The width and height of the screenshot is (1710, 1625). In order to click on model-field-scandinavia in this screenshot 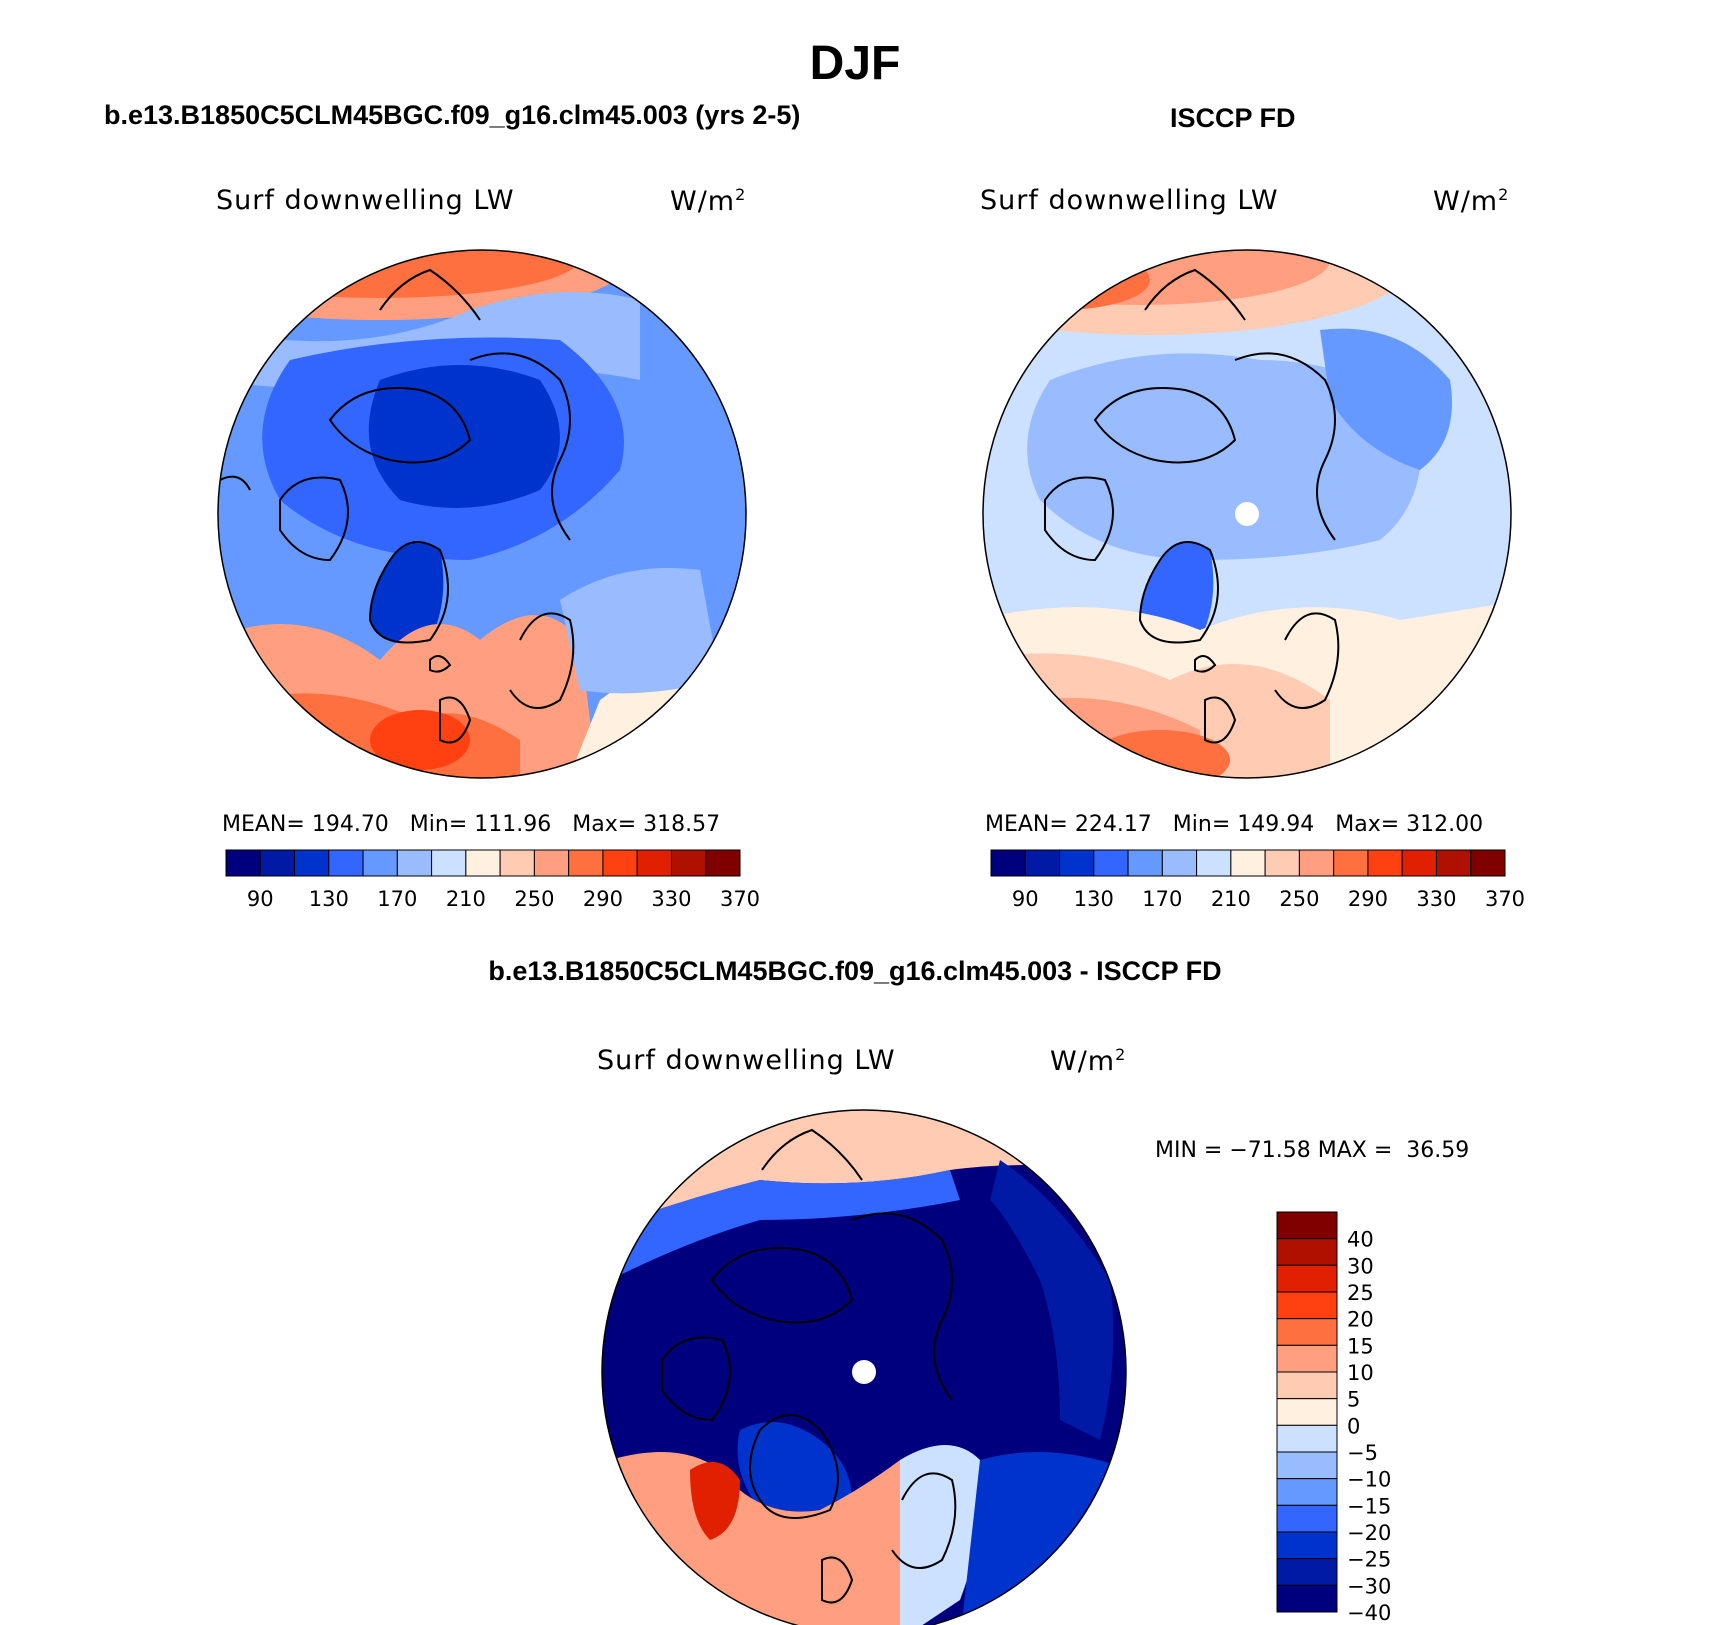, I will do `click(640, 631)`.